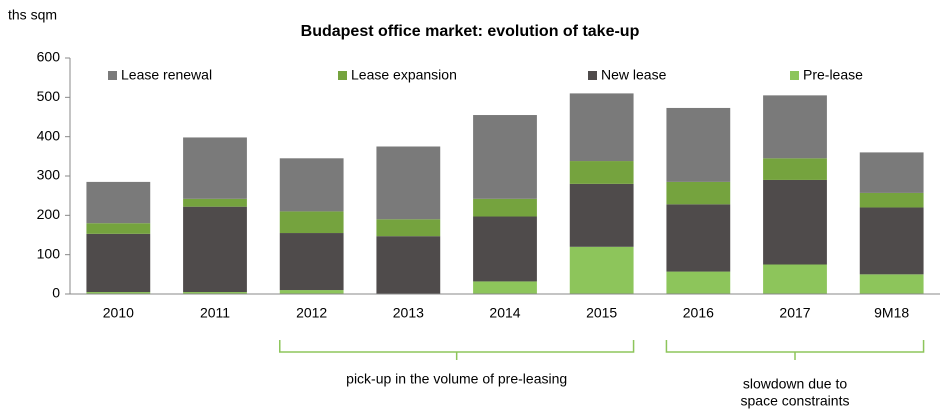  What do you see at coordinates (49, 96) in the screenshot?
I see `y-tick-label: 500` at bounding box center [49, 96].